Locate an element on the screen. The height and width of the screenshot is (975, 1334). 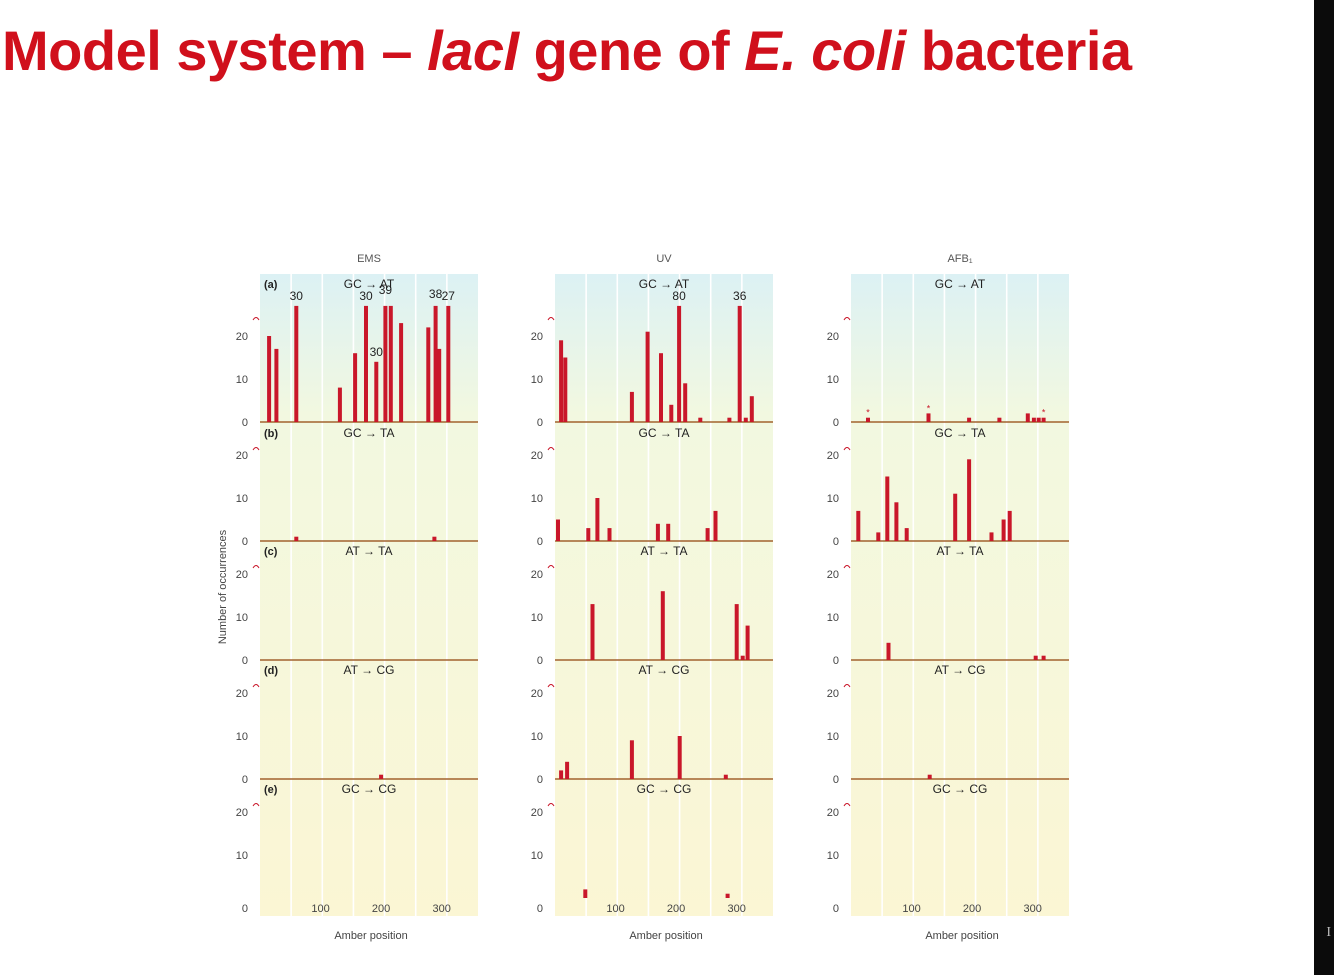
y-axis-label: Number of occurrences is located at coordinates (223, 586).